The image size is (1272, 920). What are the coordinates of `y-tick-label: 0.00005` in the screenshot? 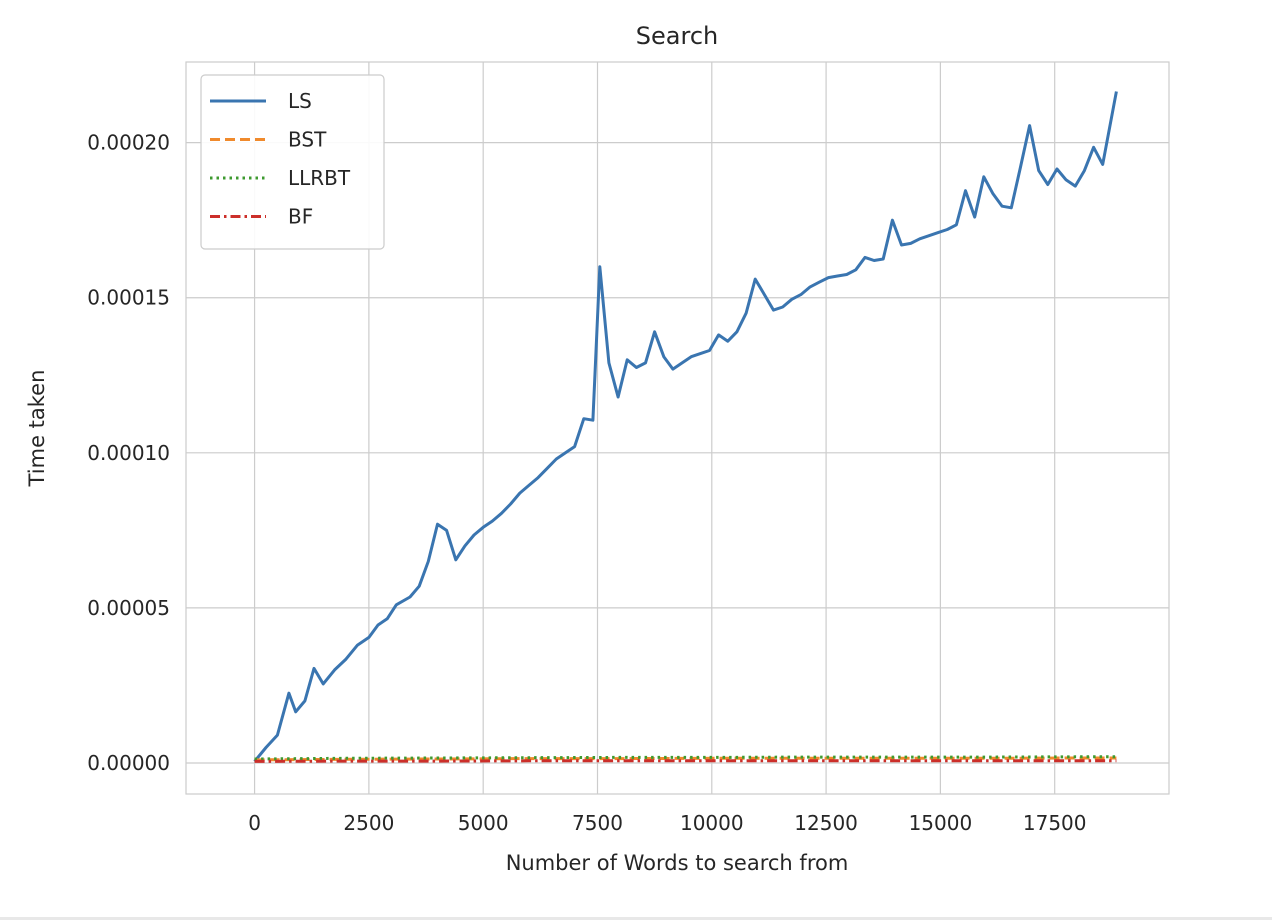 It's located at (128, 608).